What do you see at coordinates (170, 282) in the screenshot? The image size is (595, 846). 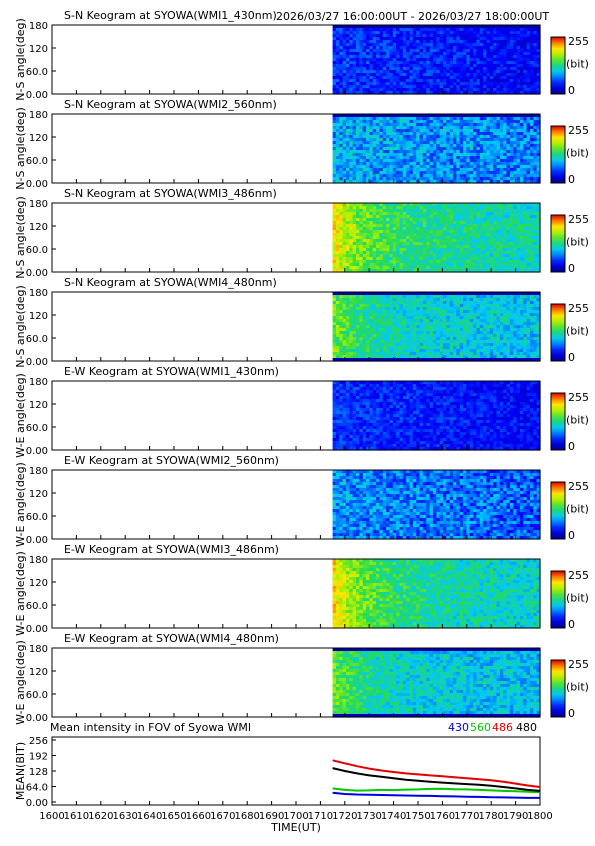 I see `panel-title: S-N Keogram at SYOWA(WMI4_480nm)` at bounding box center [170, 282].